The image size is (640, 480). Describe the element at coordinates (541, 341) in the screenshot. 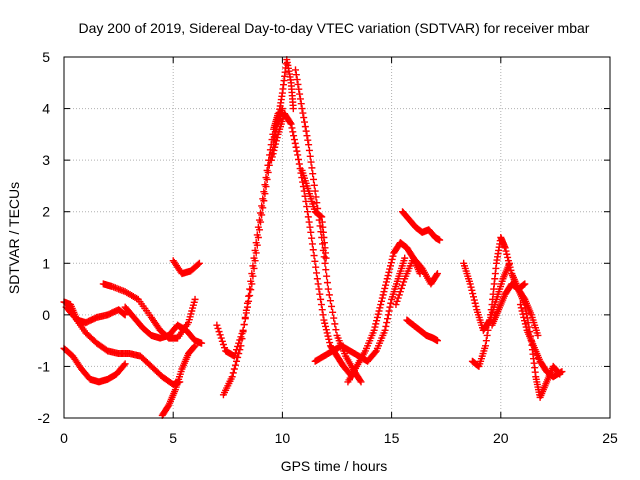

I see `series-arc-w` at that location.